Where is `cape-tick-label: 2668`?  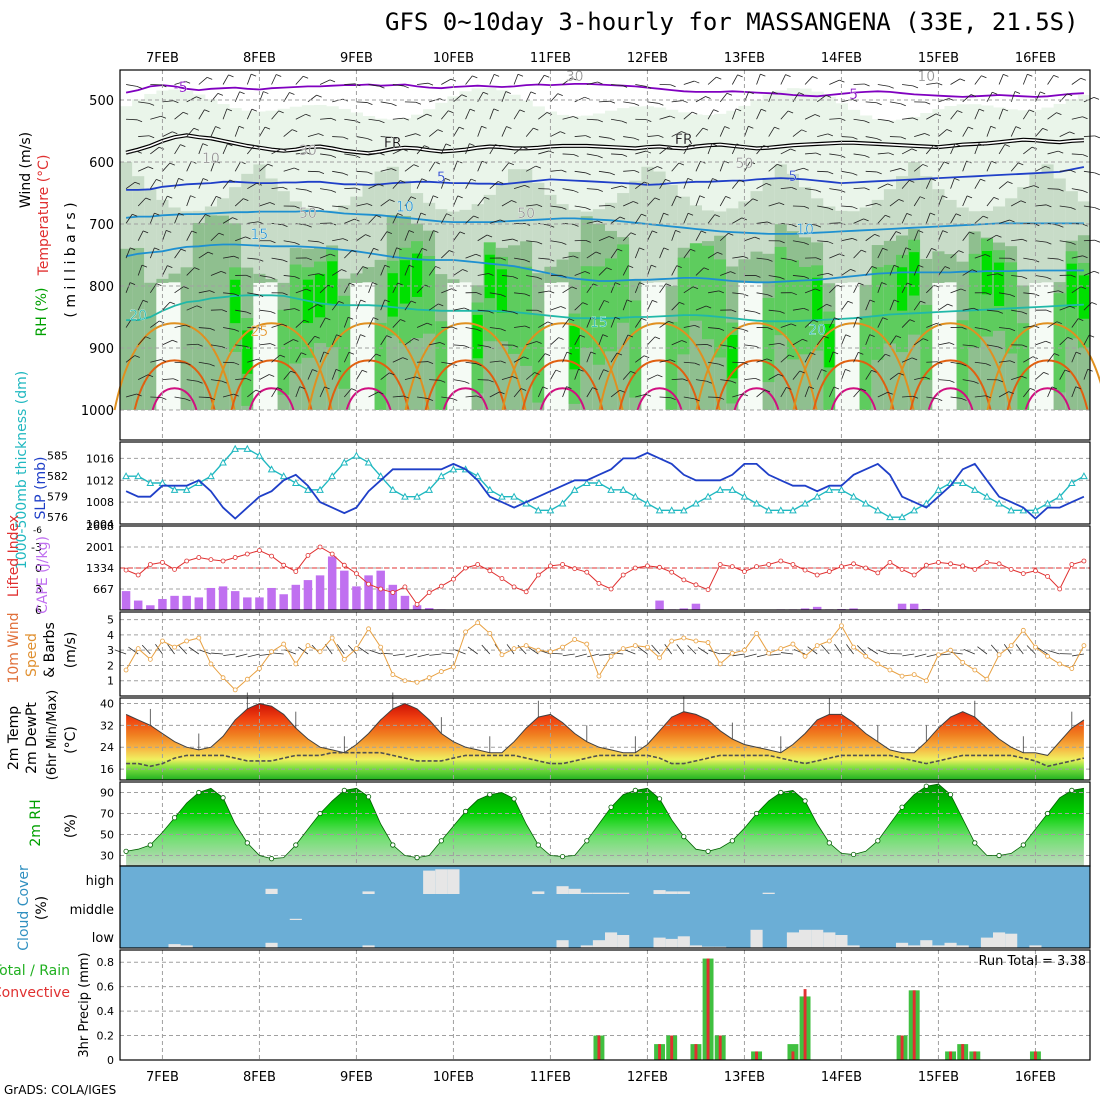 cape-tick-label: 2668 is located at coordinates (100, 526).